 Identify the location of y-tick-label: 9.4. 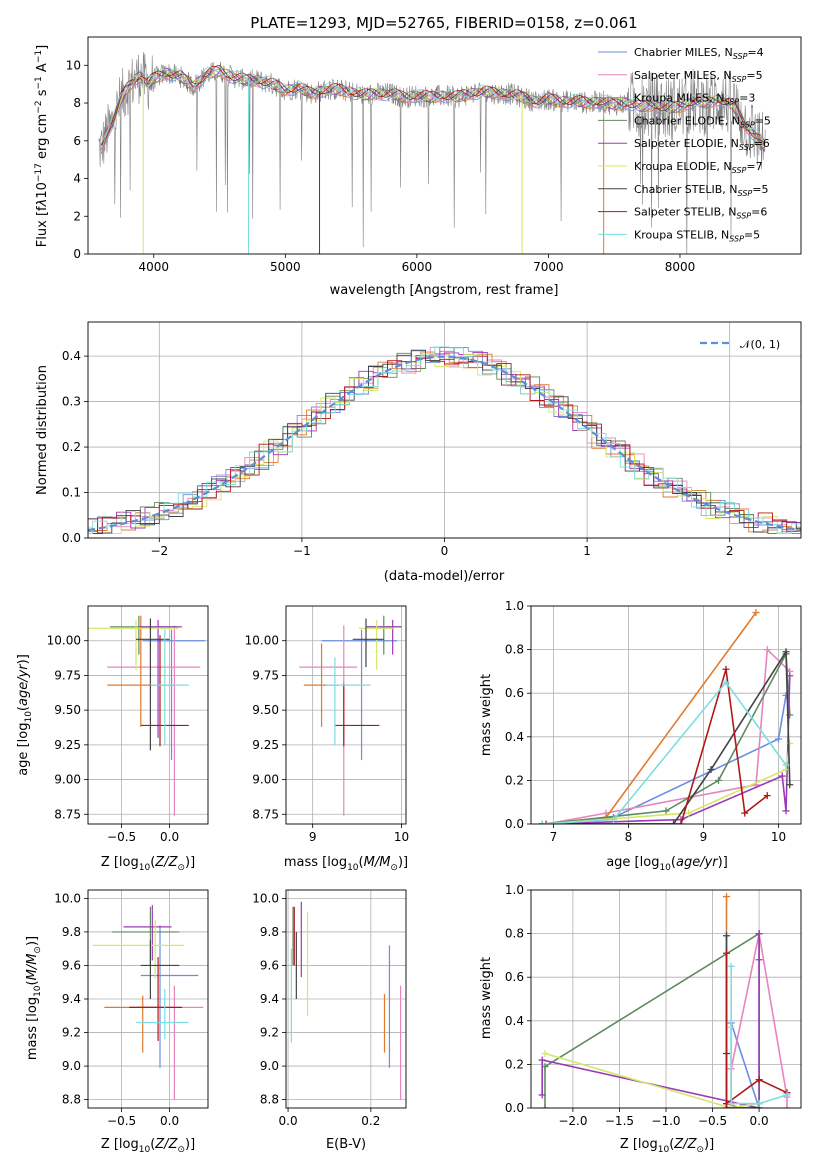
(269, 999).